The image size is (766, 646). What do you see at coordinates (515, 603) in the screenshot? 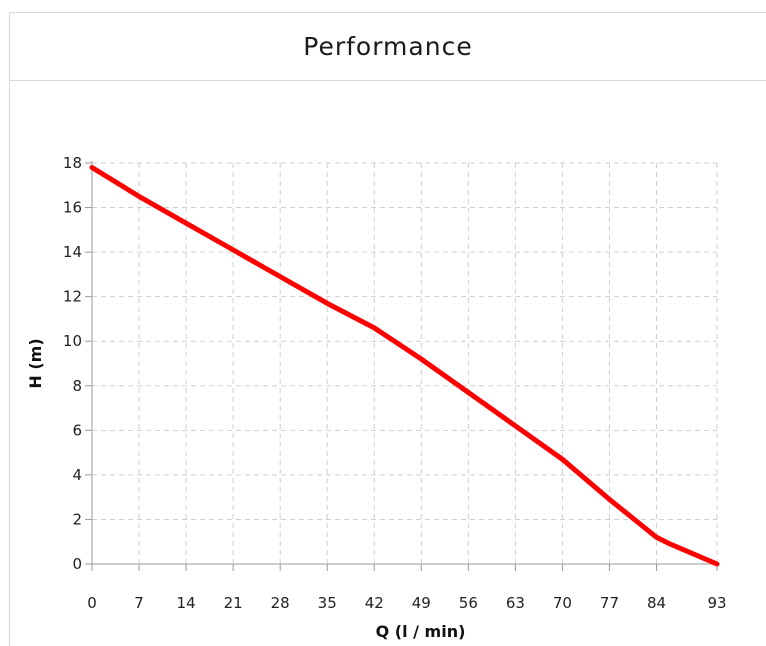
I see `x-tick-label: 63` at bounding box center [515, 603].